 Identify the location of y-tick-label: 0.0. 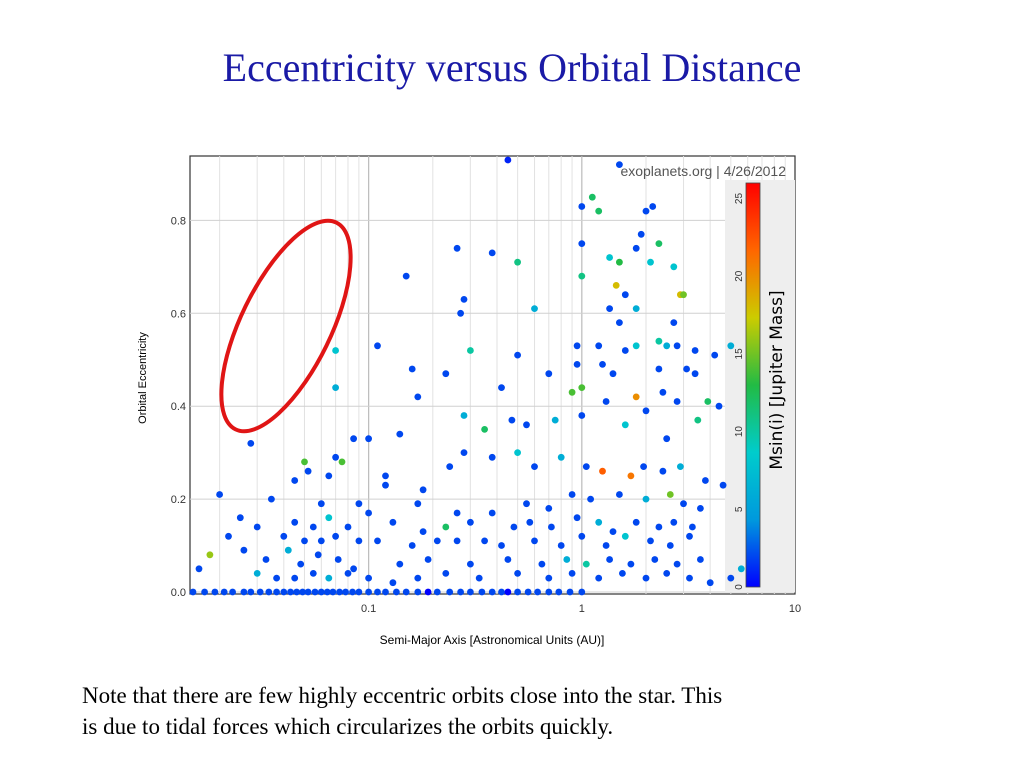
(178, 593).